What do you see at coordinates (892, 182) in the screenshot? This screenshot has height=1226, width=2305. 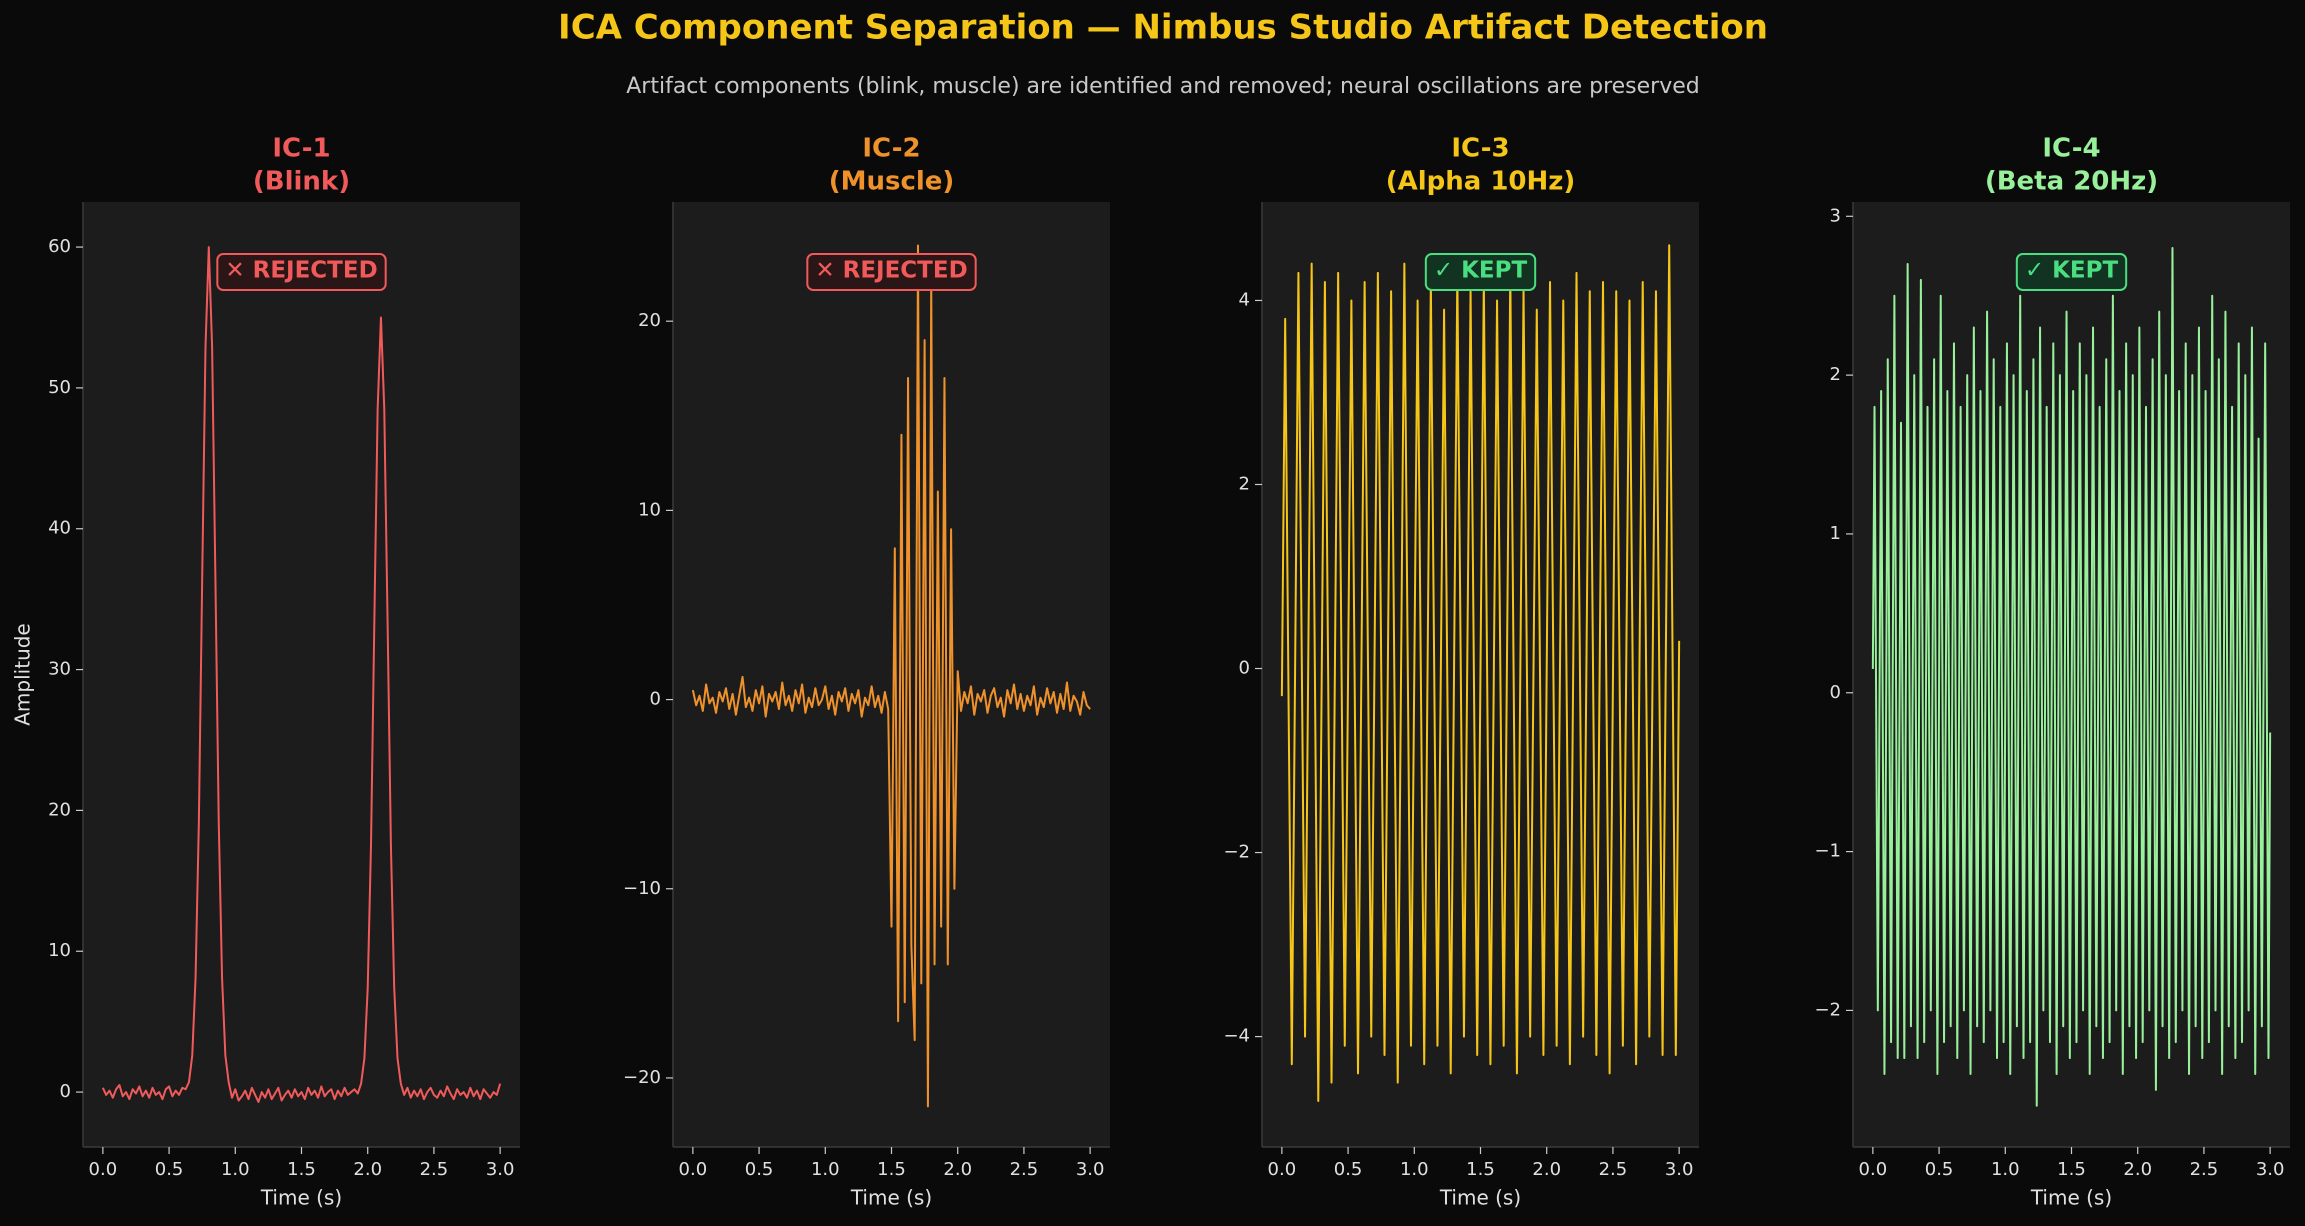 I see `panel-subtitle: (Muscle)` at bounding box center [892, 182].